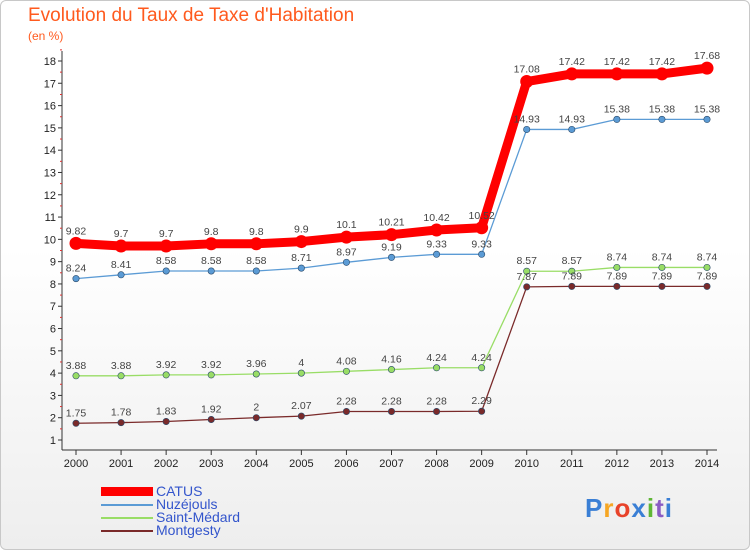 The height and width of the screenshot is (550, 750). What do you see at coordinates (662, 464) in the screenshot?
I see `x-tick-label: 2013` at bounding box center [662, 464].